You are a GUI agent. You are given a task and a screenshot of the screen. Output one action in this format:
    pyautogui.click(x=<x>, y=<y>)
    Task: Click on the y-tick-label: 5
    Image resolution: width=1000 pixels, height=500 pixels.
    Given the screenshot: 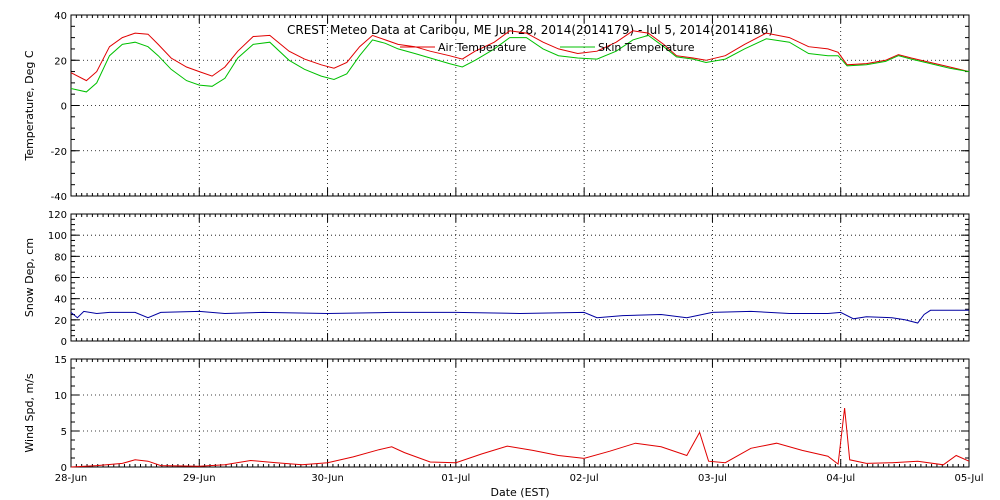 What is the action you would take?
    pyautogui.click(x=64, y=432)
    